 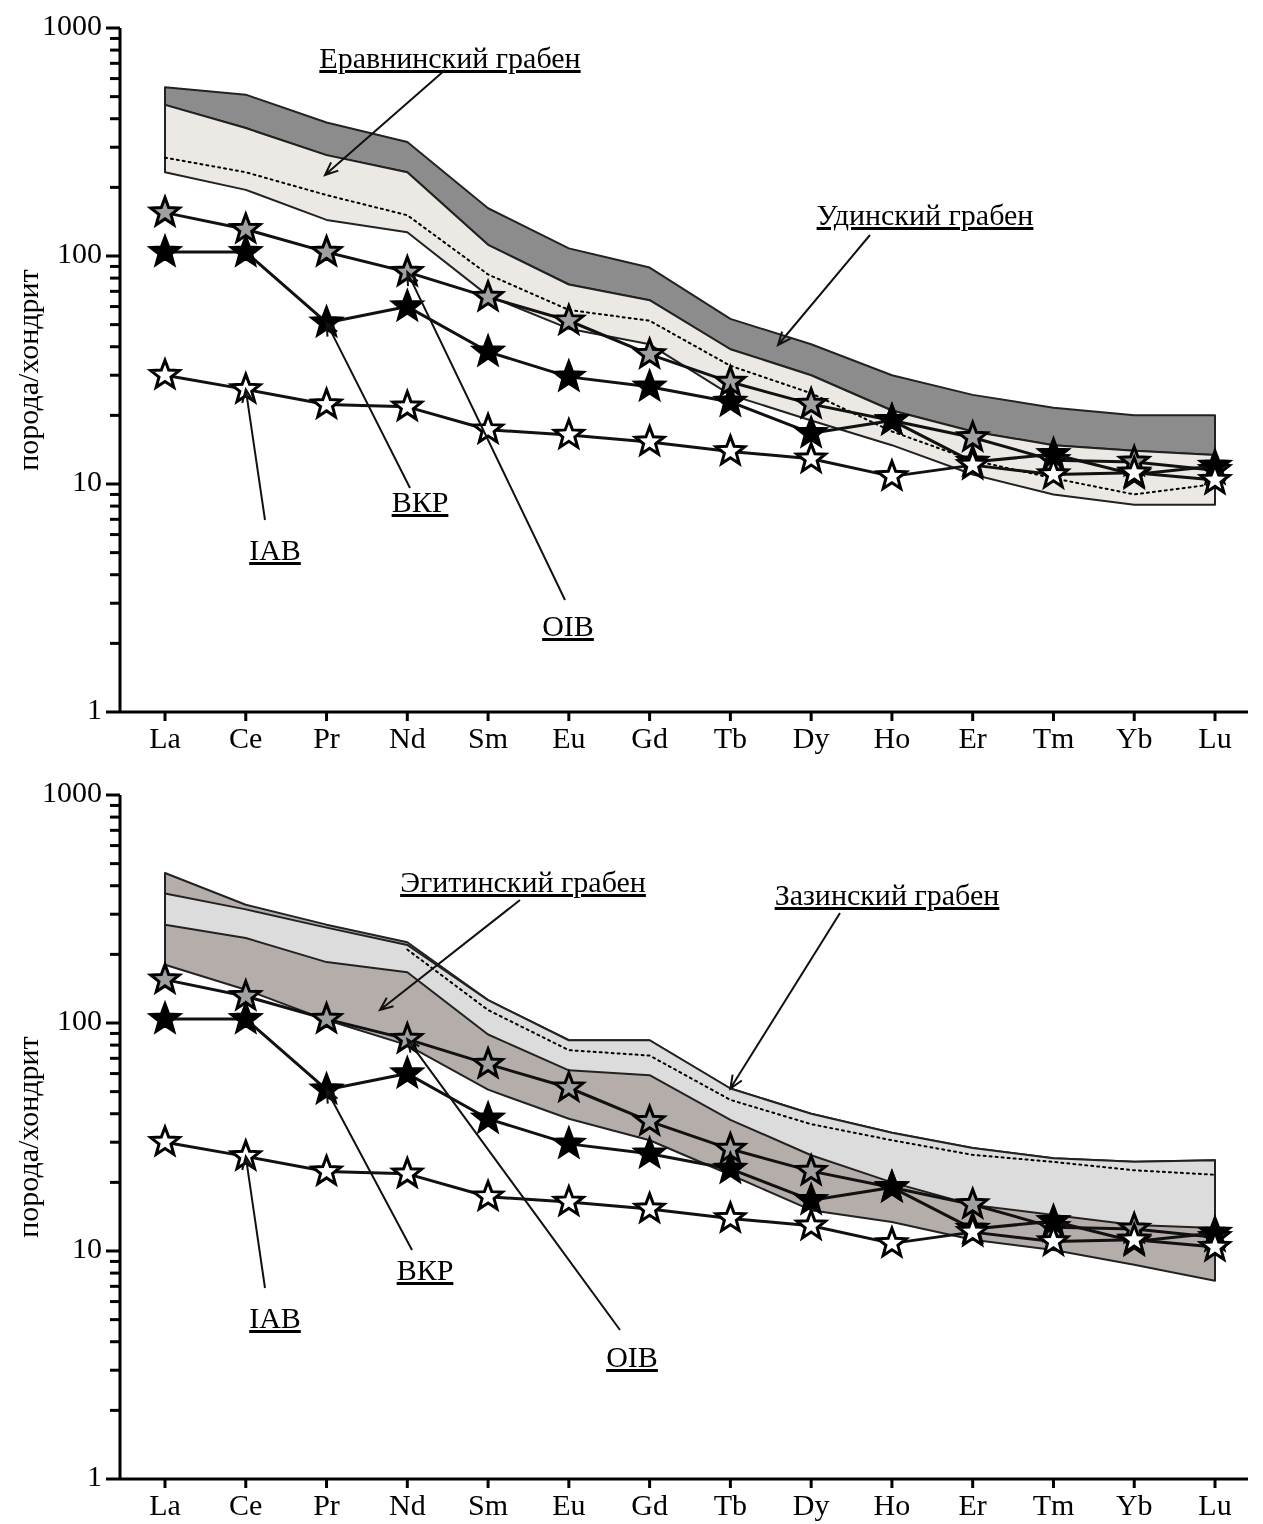 I want to click on annotation: Эгитинский грабен, so click(x=523, y=881).